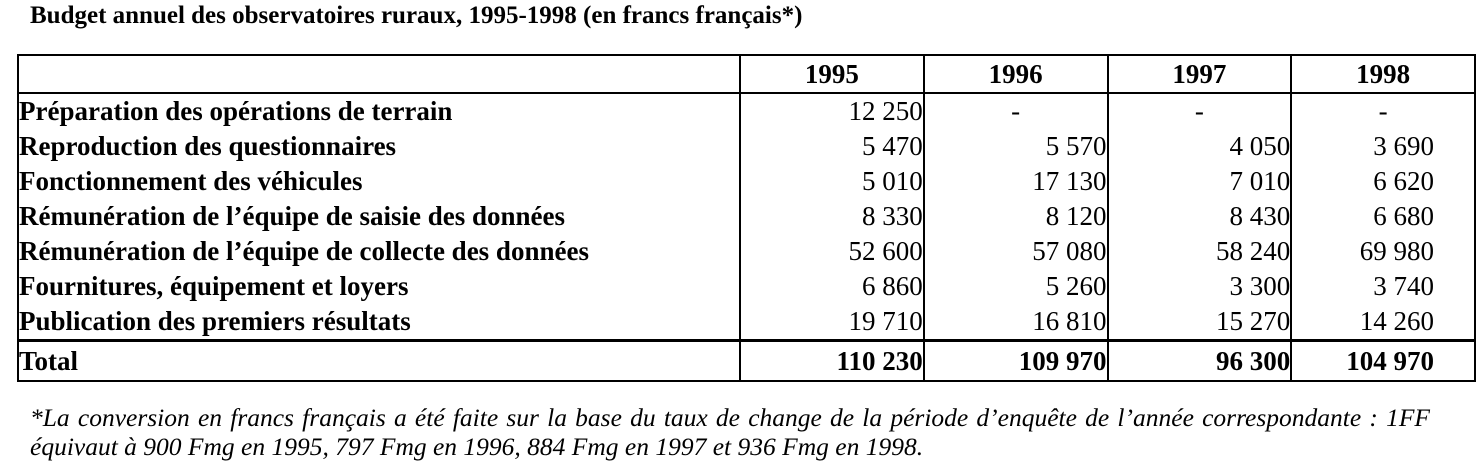  Describe the element at coordinates (1383, 216) in the screenshot. I see `cell-value: 6 680` at that location.